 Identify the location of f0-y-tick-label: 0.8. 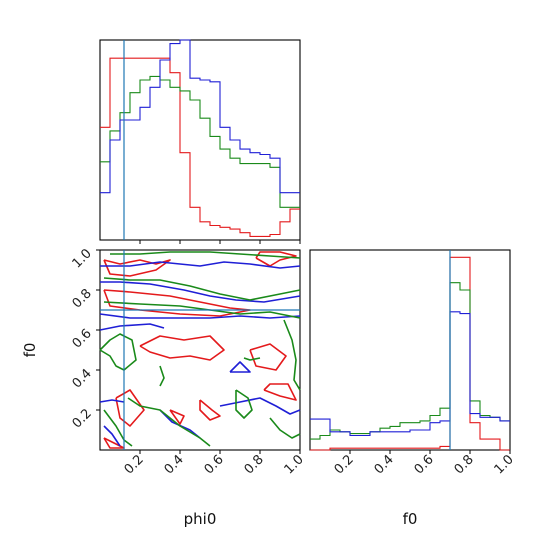
(82, 298).